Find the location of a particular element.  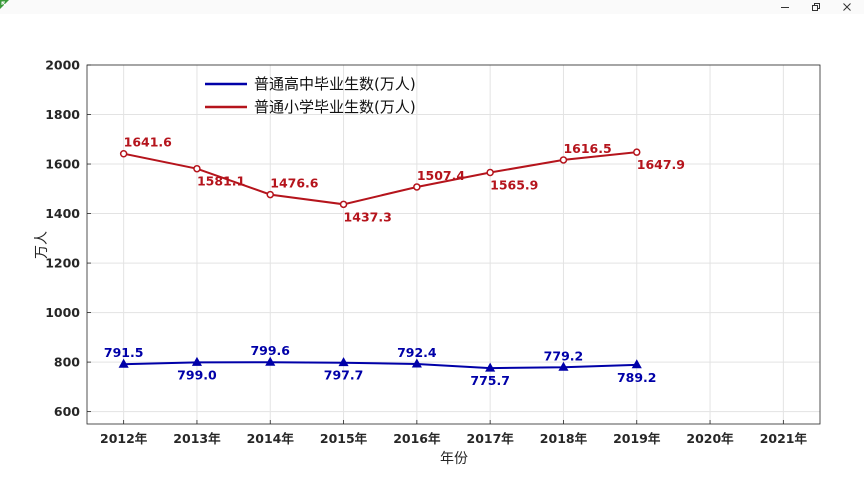

minimize-icon is located at coordinates (785, 7).